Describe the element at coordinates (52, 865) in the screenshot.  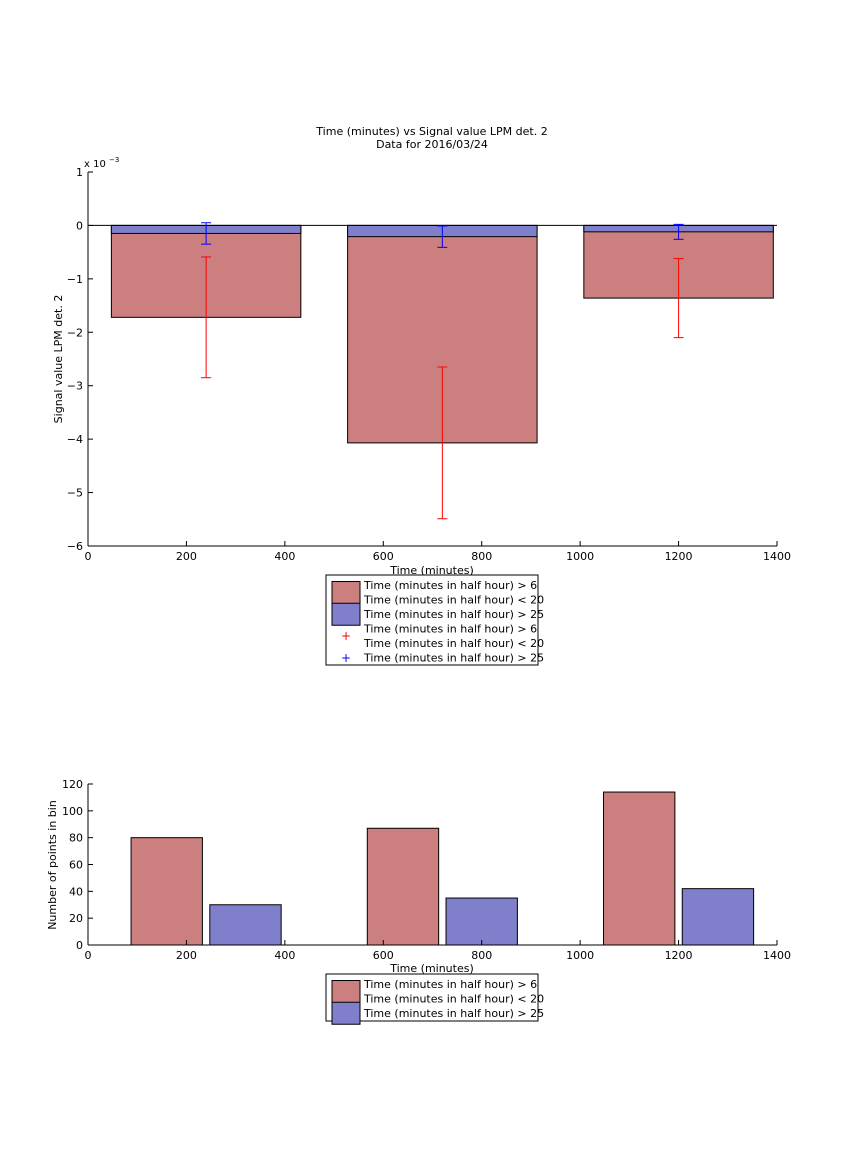
I see `y-axis-label: Number of points in bin` at that location.